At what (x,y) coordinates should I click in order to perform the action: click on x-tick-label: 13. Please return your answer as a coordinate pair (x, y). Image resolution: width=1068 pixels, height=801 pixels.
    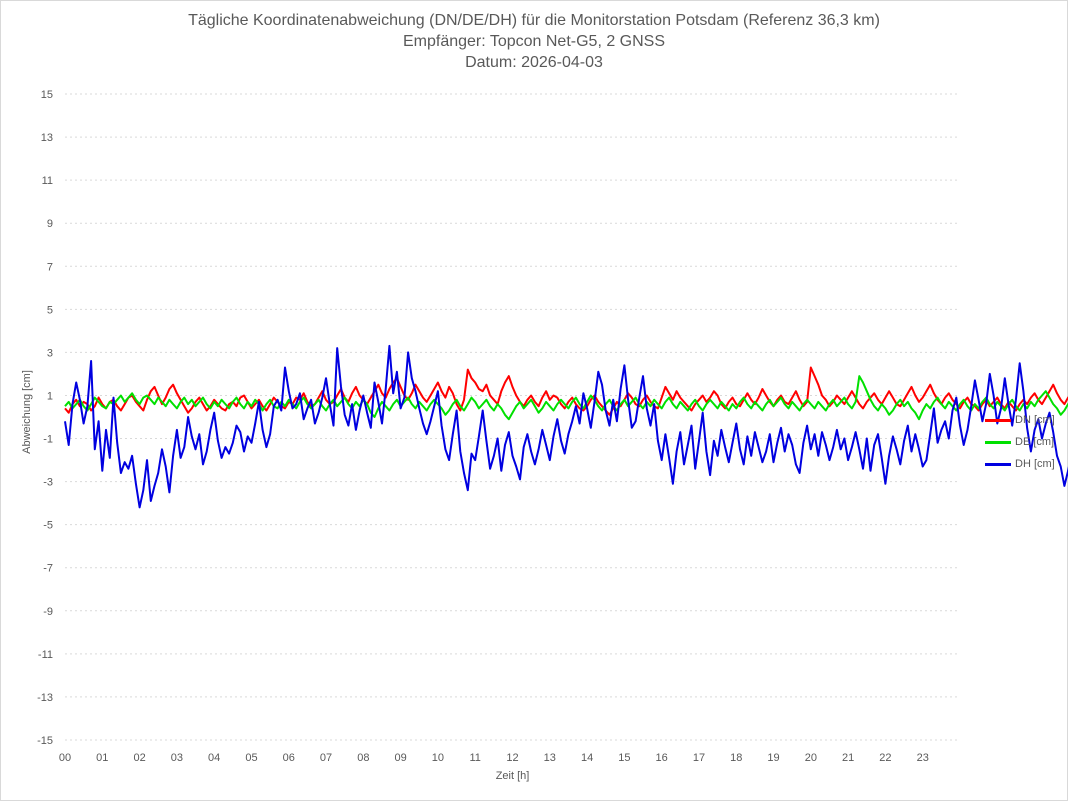
    Looking at the image, I should click on (550, 758).